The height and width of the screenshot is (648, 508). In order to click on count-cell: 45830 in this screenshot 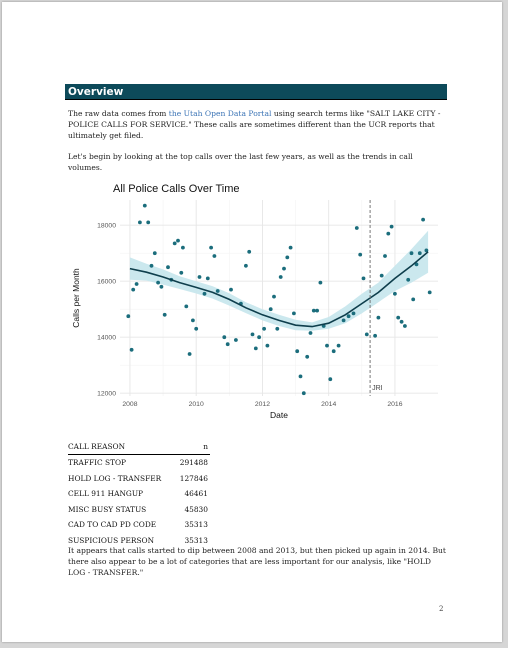, I will do `click(196, 509)`.